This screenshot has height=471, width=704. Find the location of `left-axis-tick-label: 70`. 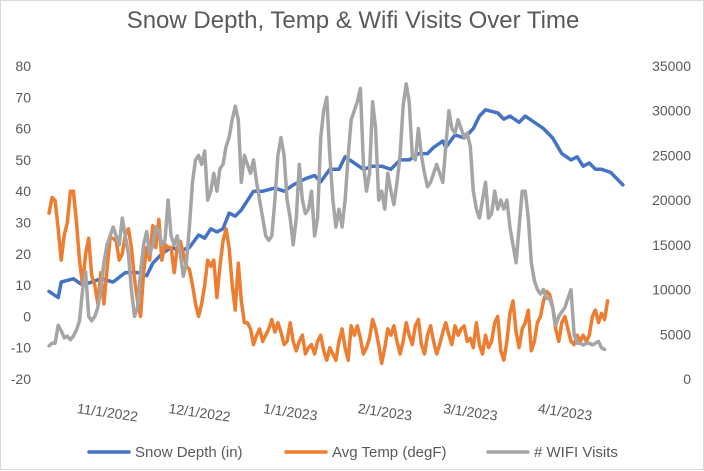

left-axis-tick-label: 70 is located at coordinates (23, 97).